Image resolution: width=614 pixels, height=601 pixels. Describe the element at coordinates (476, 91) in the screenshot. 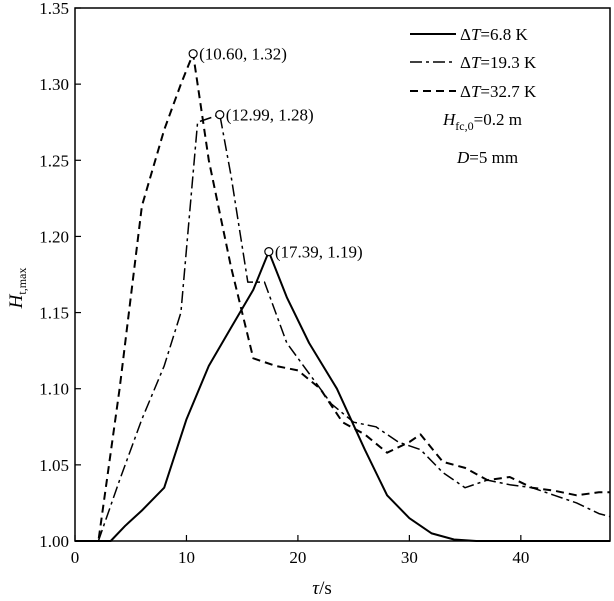

I see `legend-var-2: T` at that location.